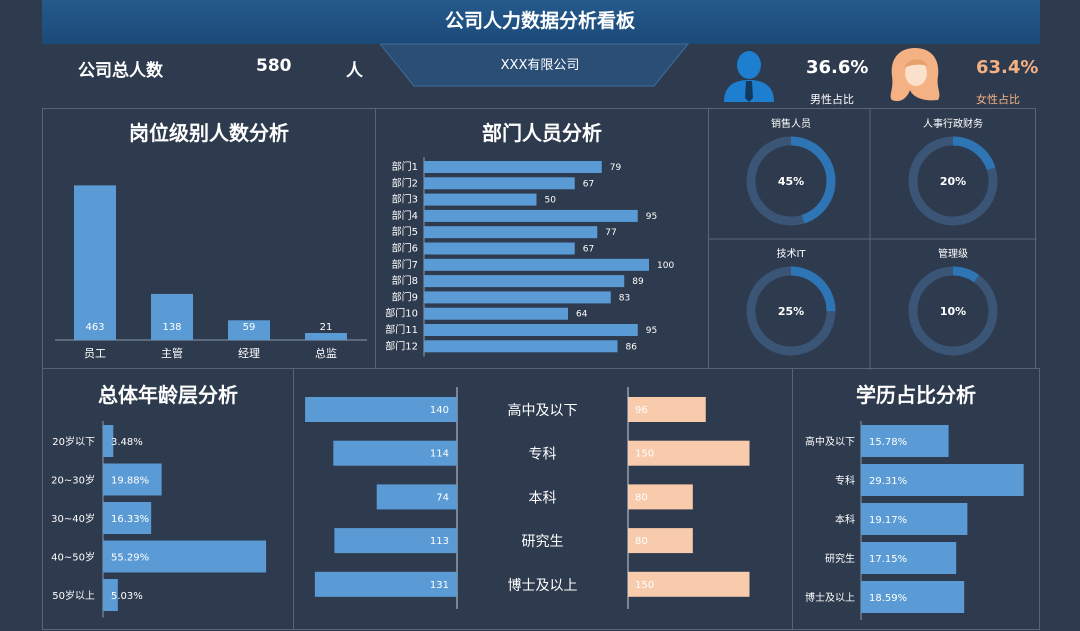 The height and width of the screenshot is (631, 1080). What do you see at coordinates (832, 99) in the screenshot?
I see `male-label: 男性占比` at bounding box center [832, 99].